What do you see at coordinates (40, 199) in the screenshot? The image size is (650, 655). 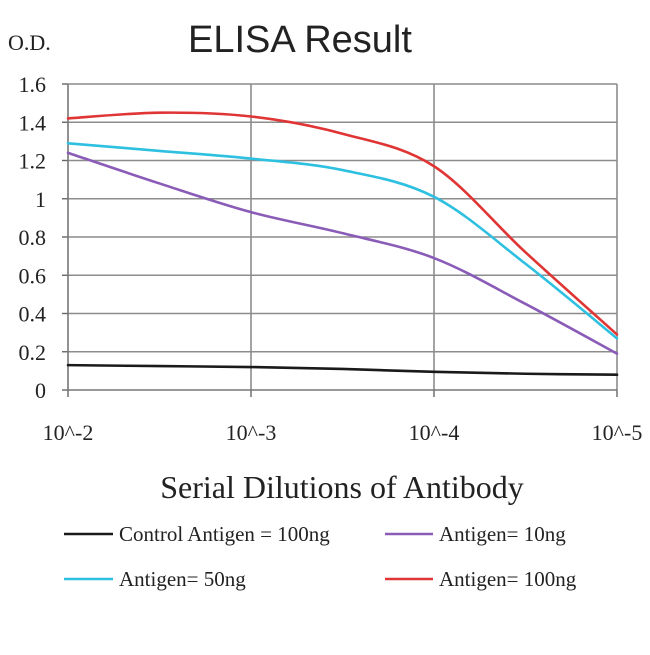 I see `y-tick-label: 1` at bounding box center [40, 199].